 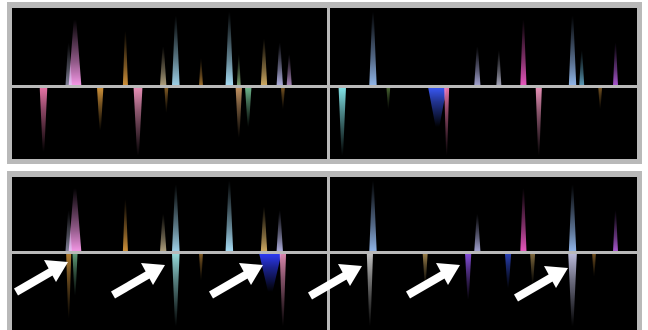 I want to click on bottom-left-quadrant, so click(x=169, y=123).